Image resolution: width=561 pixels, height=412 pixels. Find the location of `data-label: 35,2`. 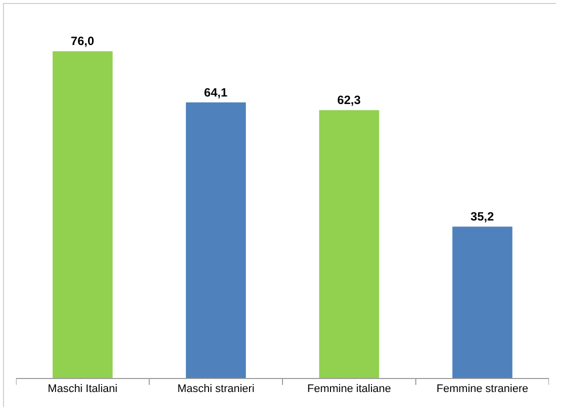

data-label: 35,2 is located at coordinates (482, 217).